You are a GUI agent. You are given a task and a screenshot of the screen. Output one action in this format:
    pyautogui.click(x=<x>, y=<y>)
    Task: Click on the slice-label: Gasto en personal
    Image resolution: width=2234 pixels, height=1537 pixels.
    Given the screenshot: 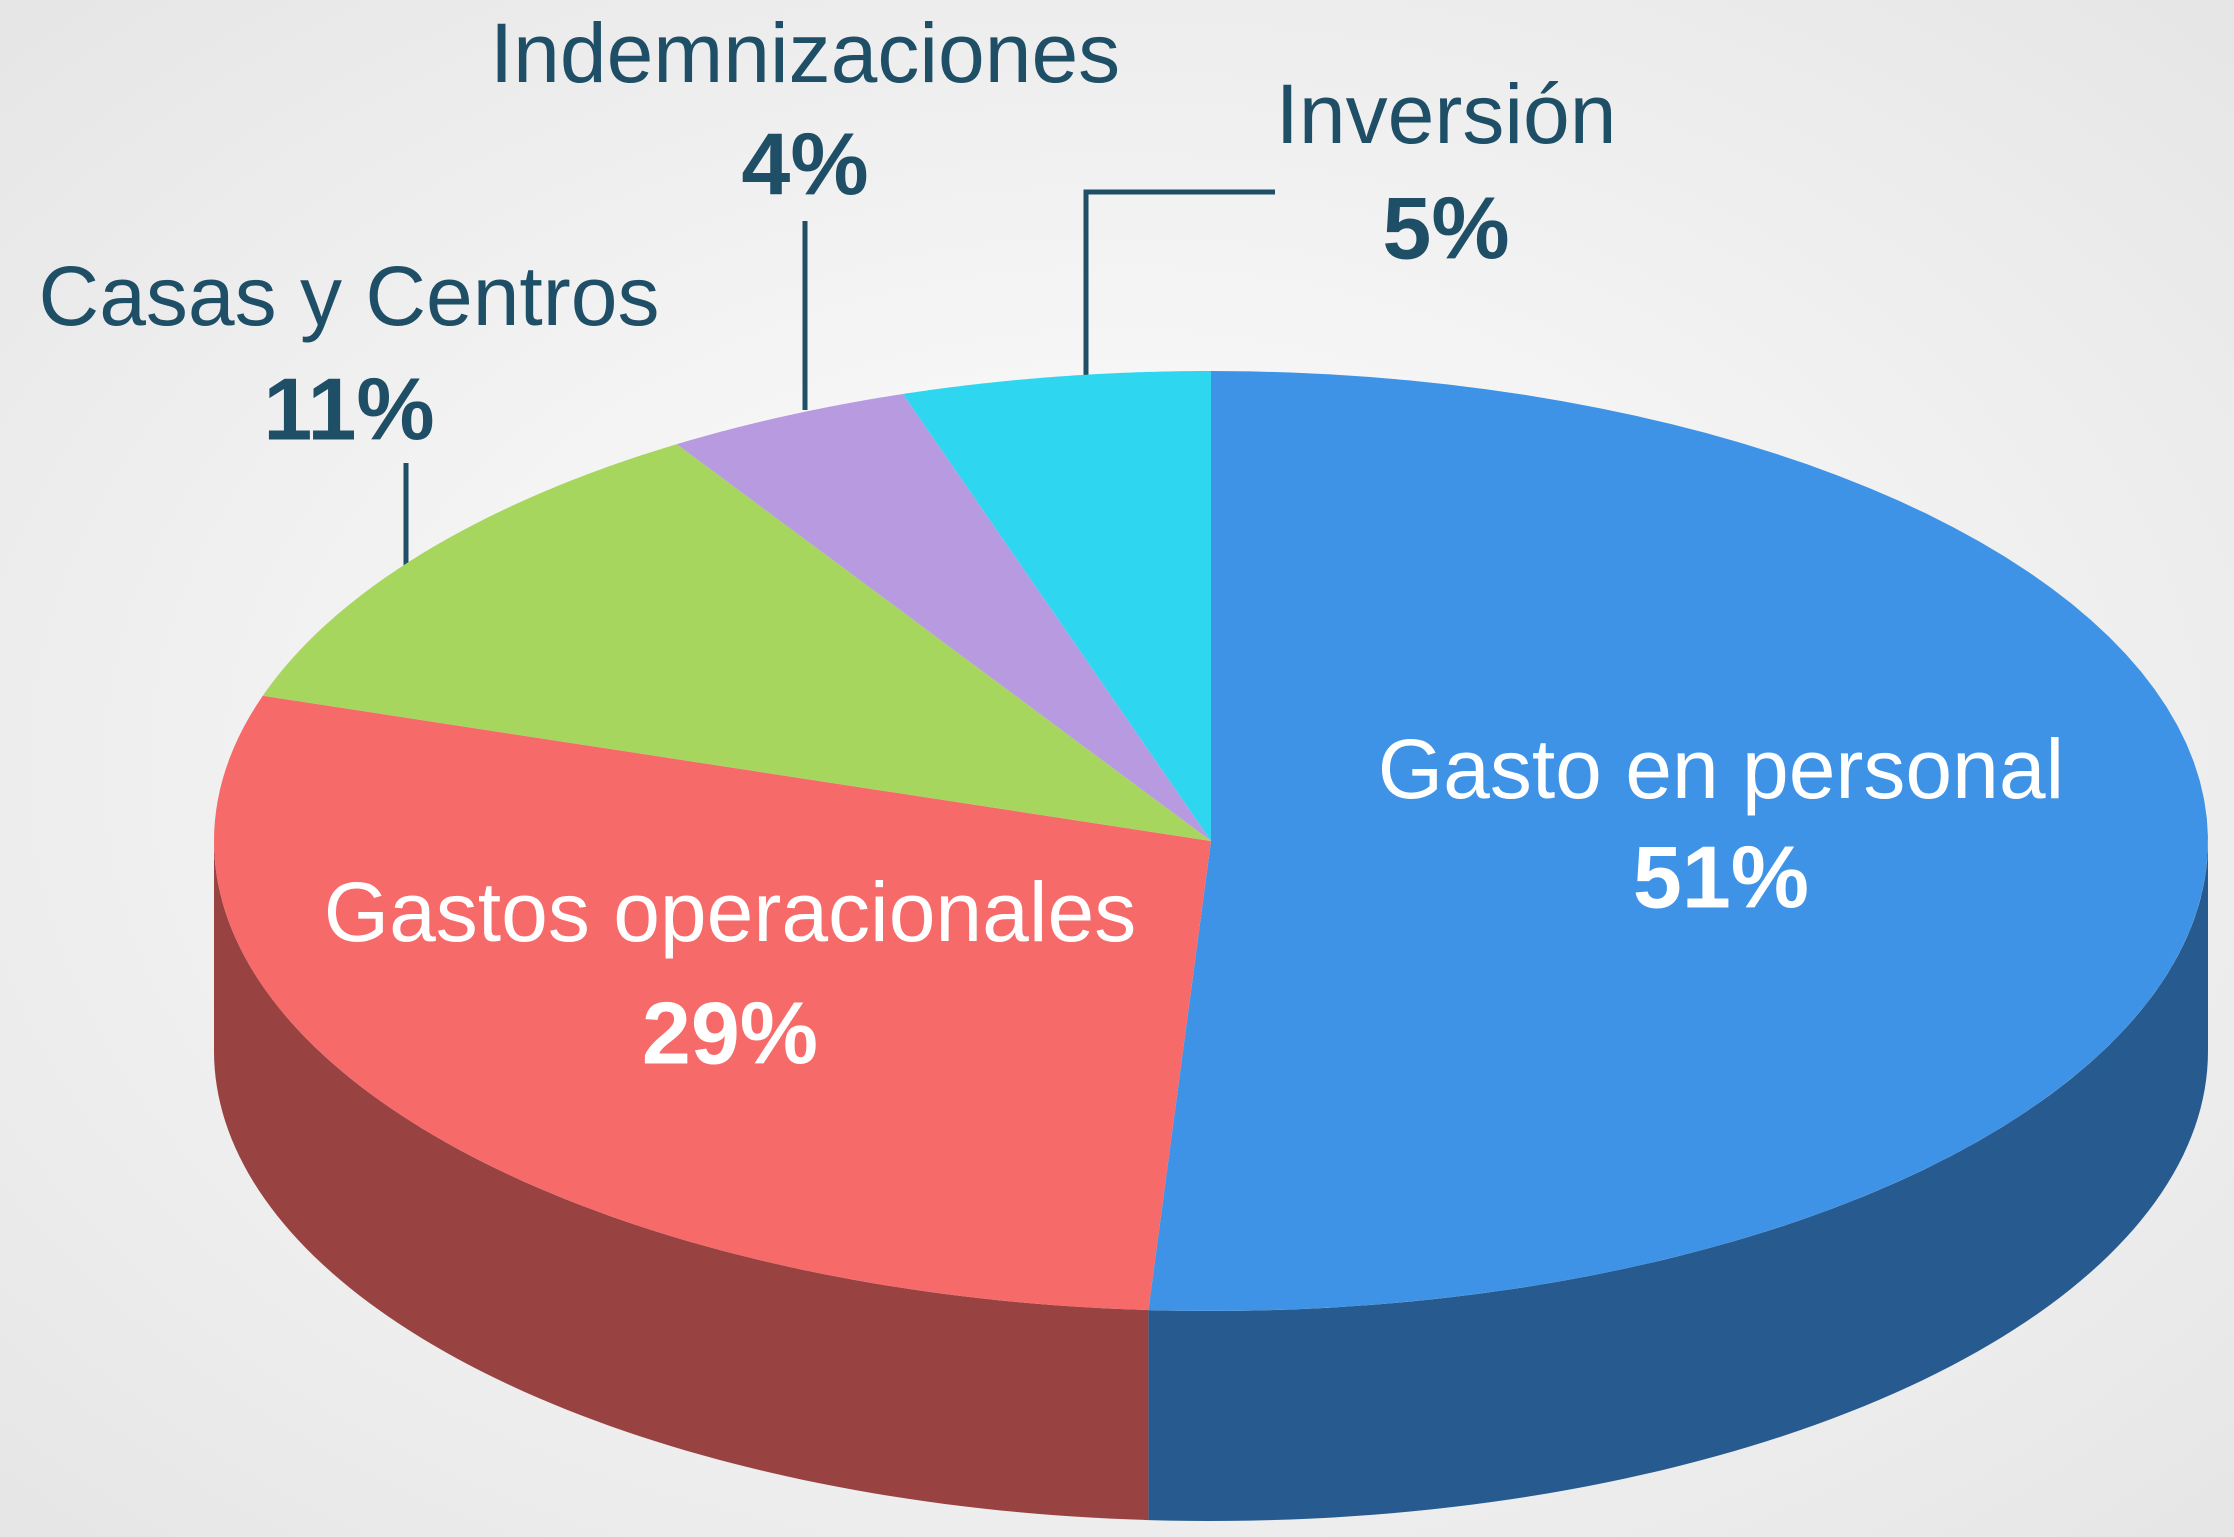 What is the action you would take?
    pyautogui.click(x=1721, y=769)
    